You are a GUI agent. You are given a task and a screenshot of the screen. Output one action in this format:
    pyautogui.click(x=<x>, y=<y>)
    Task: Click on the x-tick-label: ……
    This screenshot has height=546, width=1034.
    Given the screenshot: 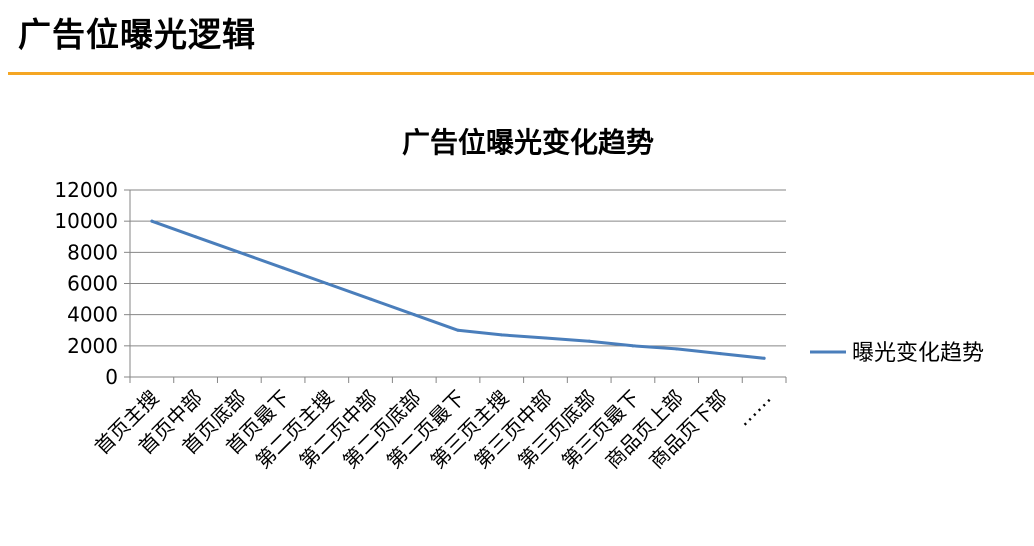 What is the action you would take?
    pyautogui.click(x=752, y=408)
    